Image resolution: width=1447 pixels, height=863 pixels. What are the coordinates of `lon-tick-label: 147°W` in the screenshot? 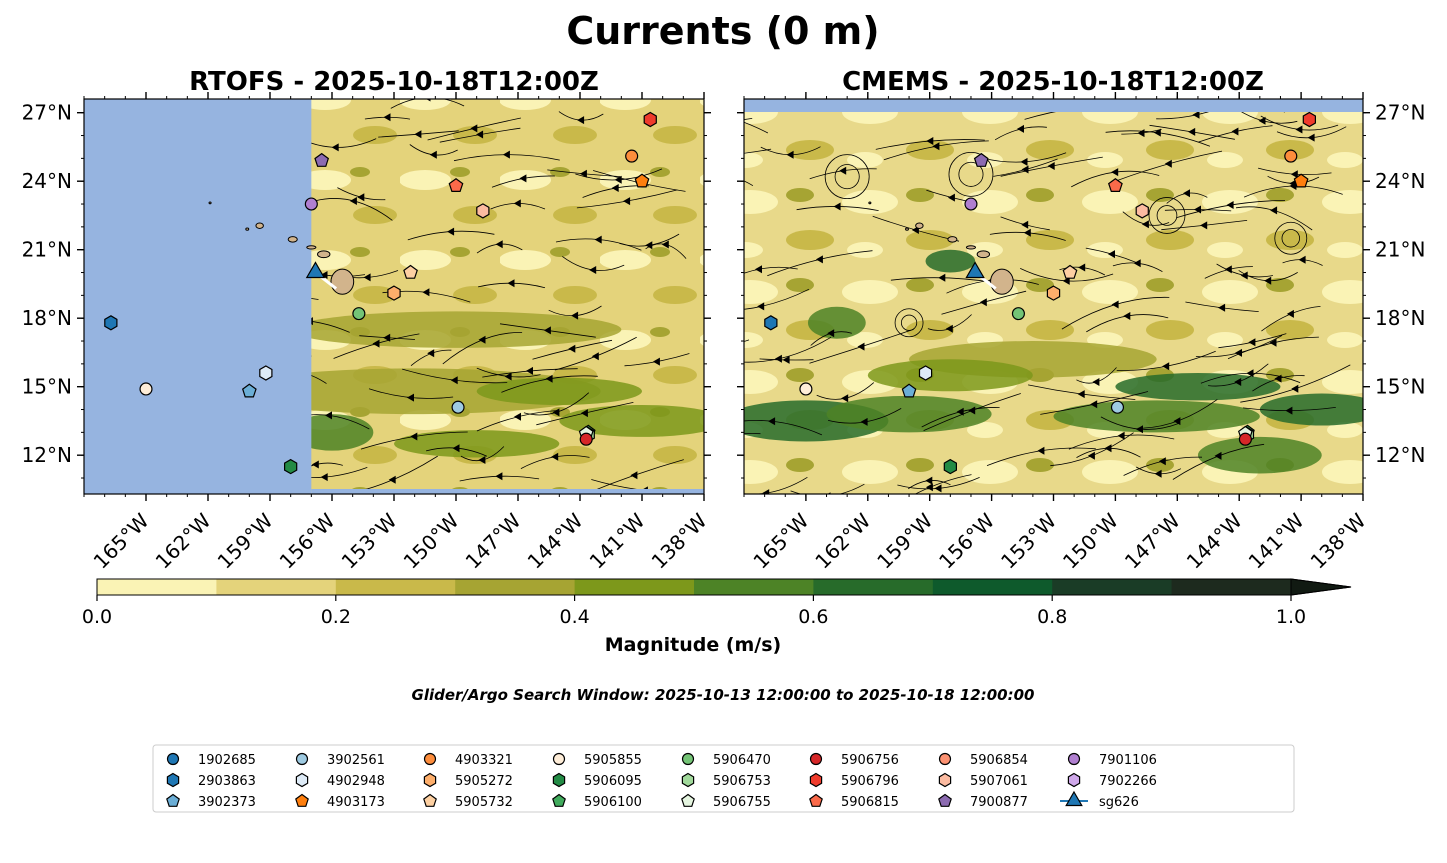 It's located at (1152, 540).